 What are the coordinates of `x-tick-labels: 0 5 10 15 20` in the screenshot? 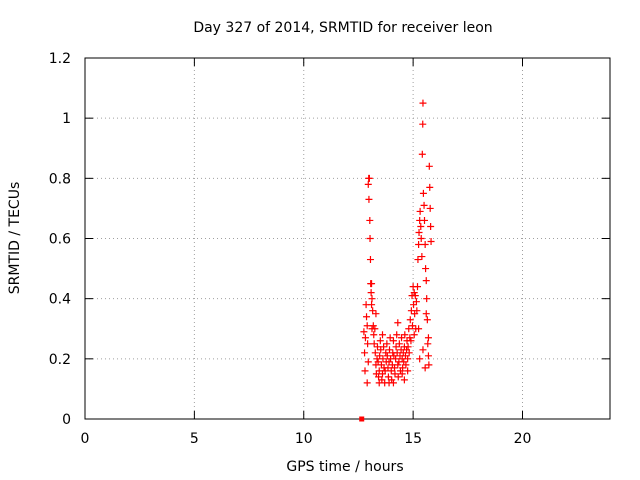 It's located at (306, 439).